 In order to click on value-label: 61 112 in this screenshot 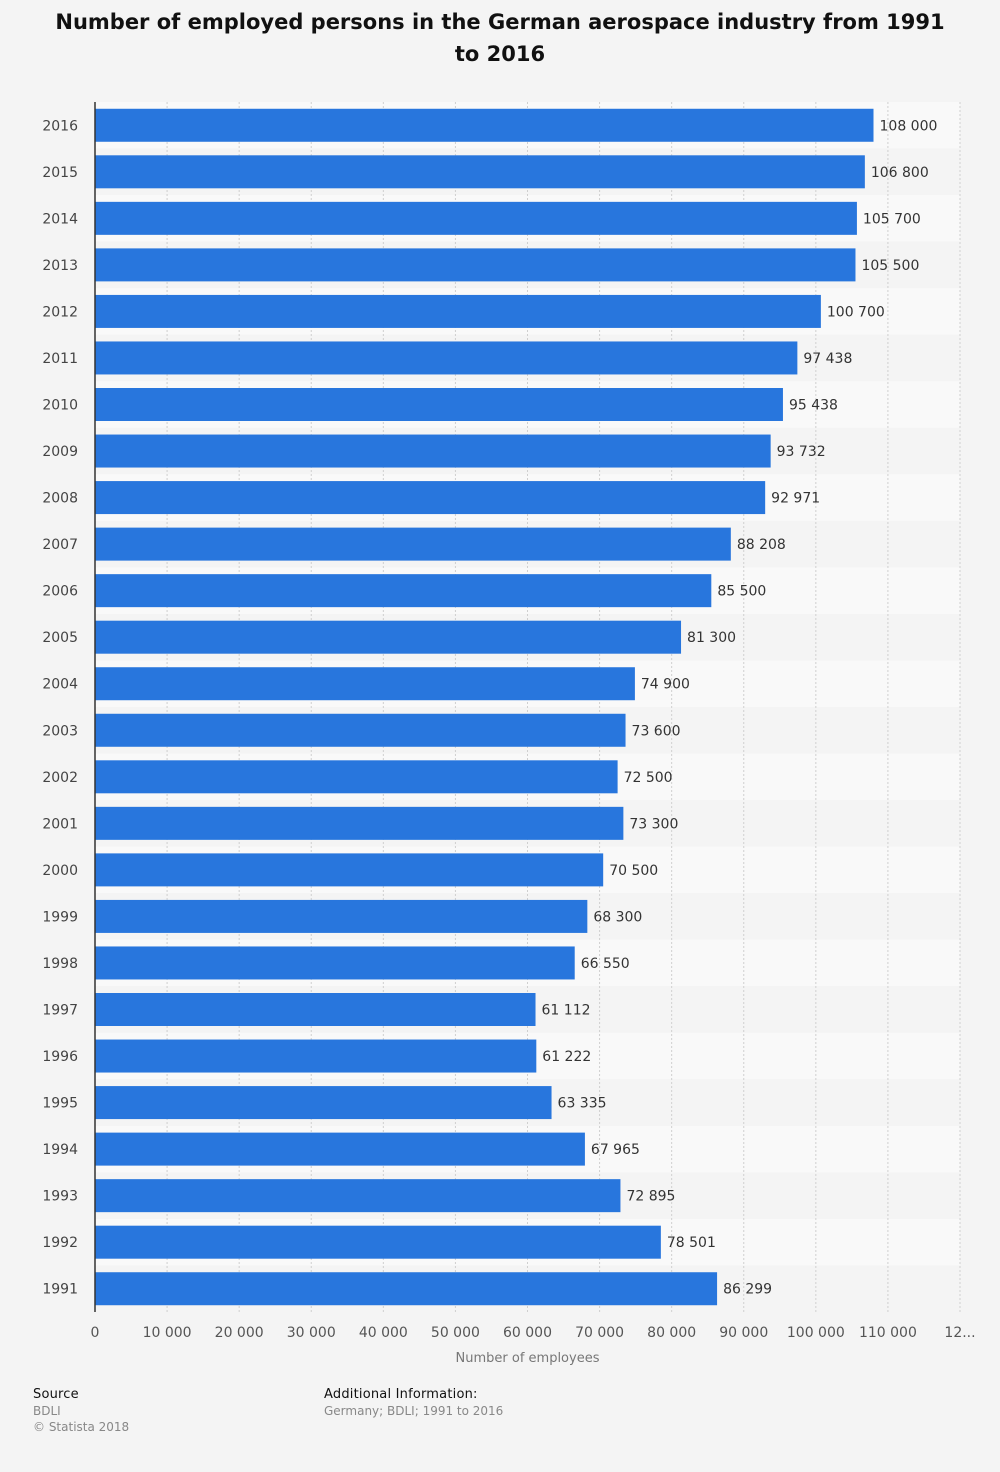, I will do `click(566, 1011)`.